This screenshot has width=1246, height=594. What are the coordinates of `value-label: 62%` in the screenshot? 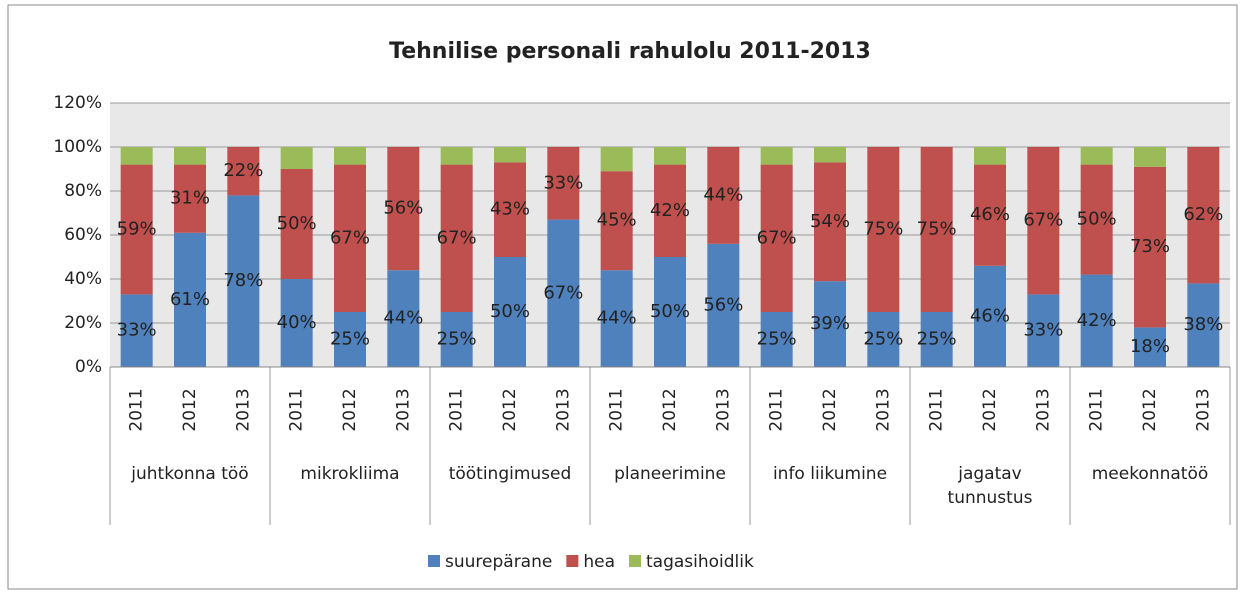 It's located at (1203, 214).